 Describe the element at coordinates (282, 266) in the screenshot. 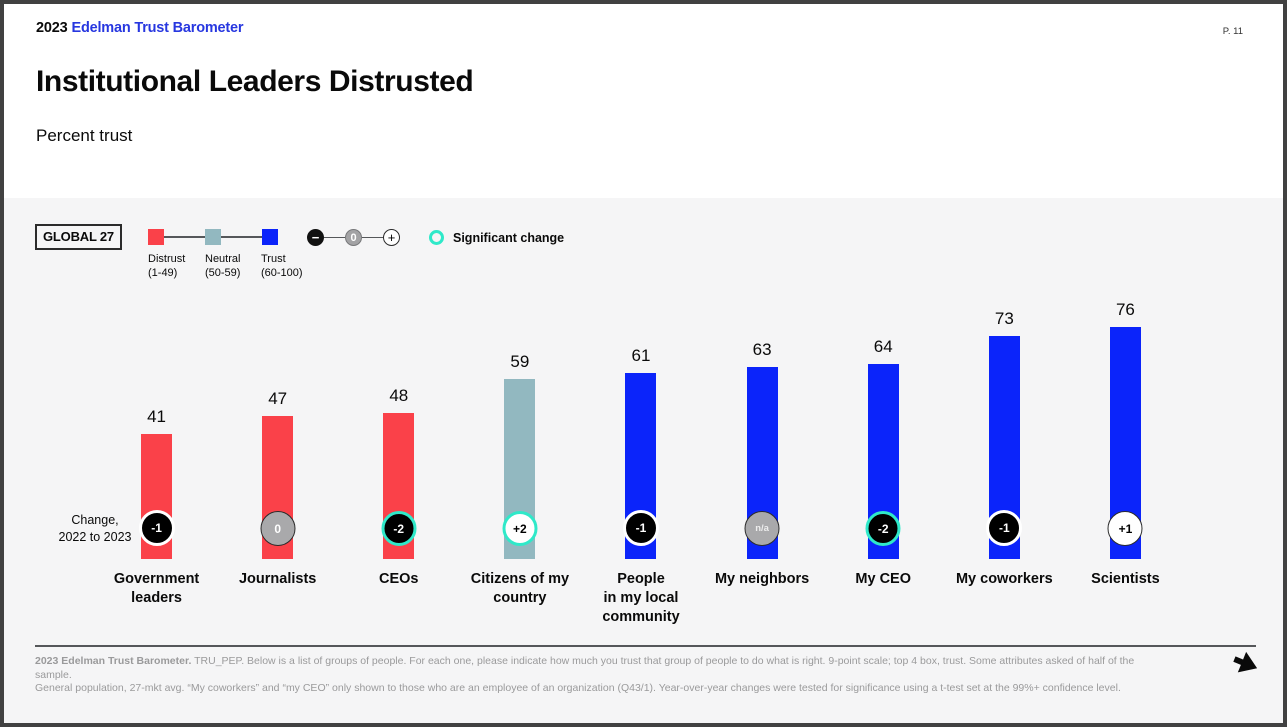

I see `trust-label: Trust (60-100)` at that location.